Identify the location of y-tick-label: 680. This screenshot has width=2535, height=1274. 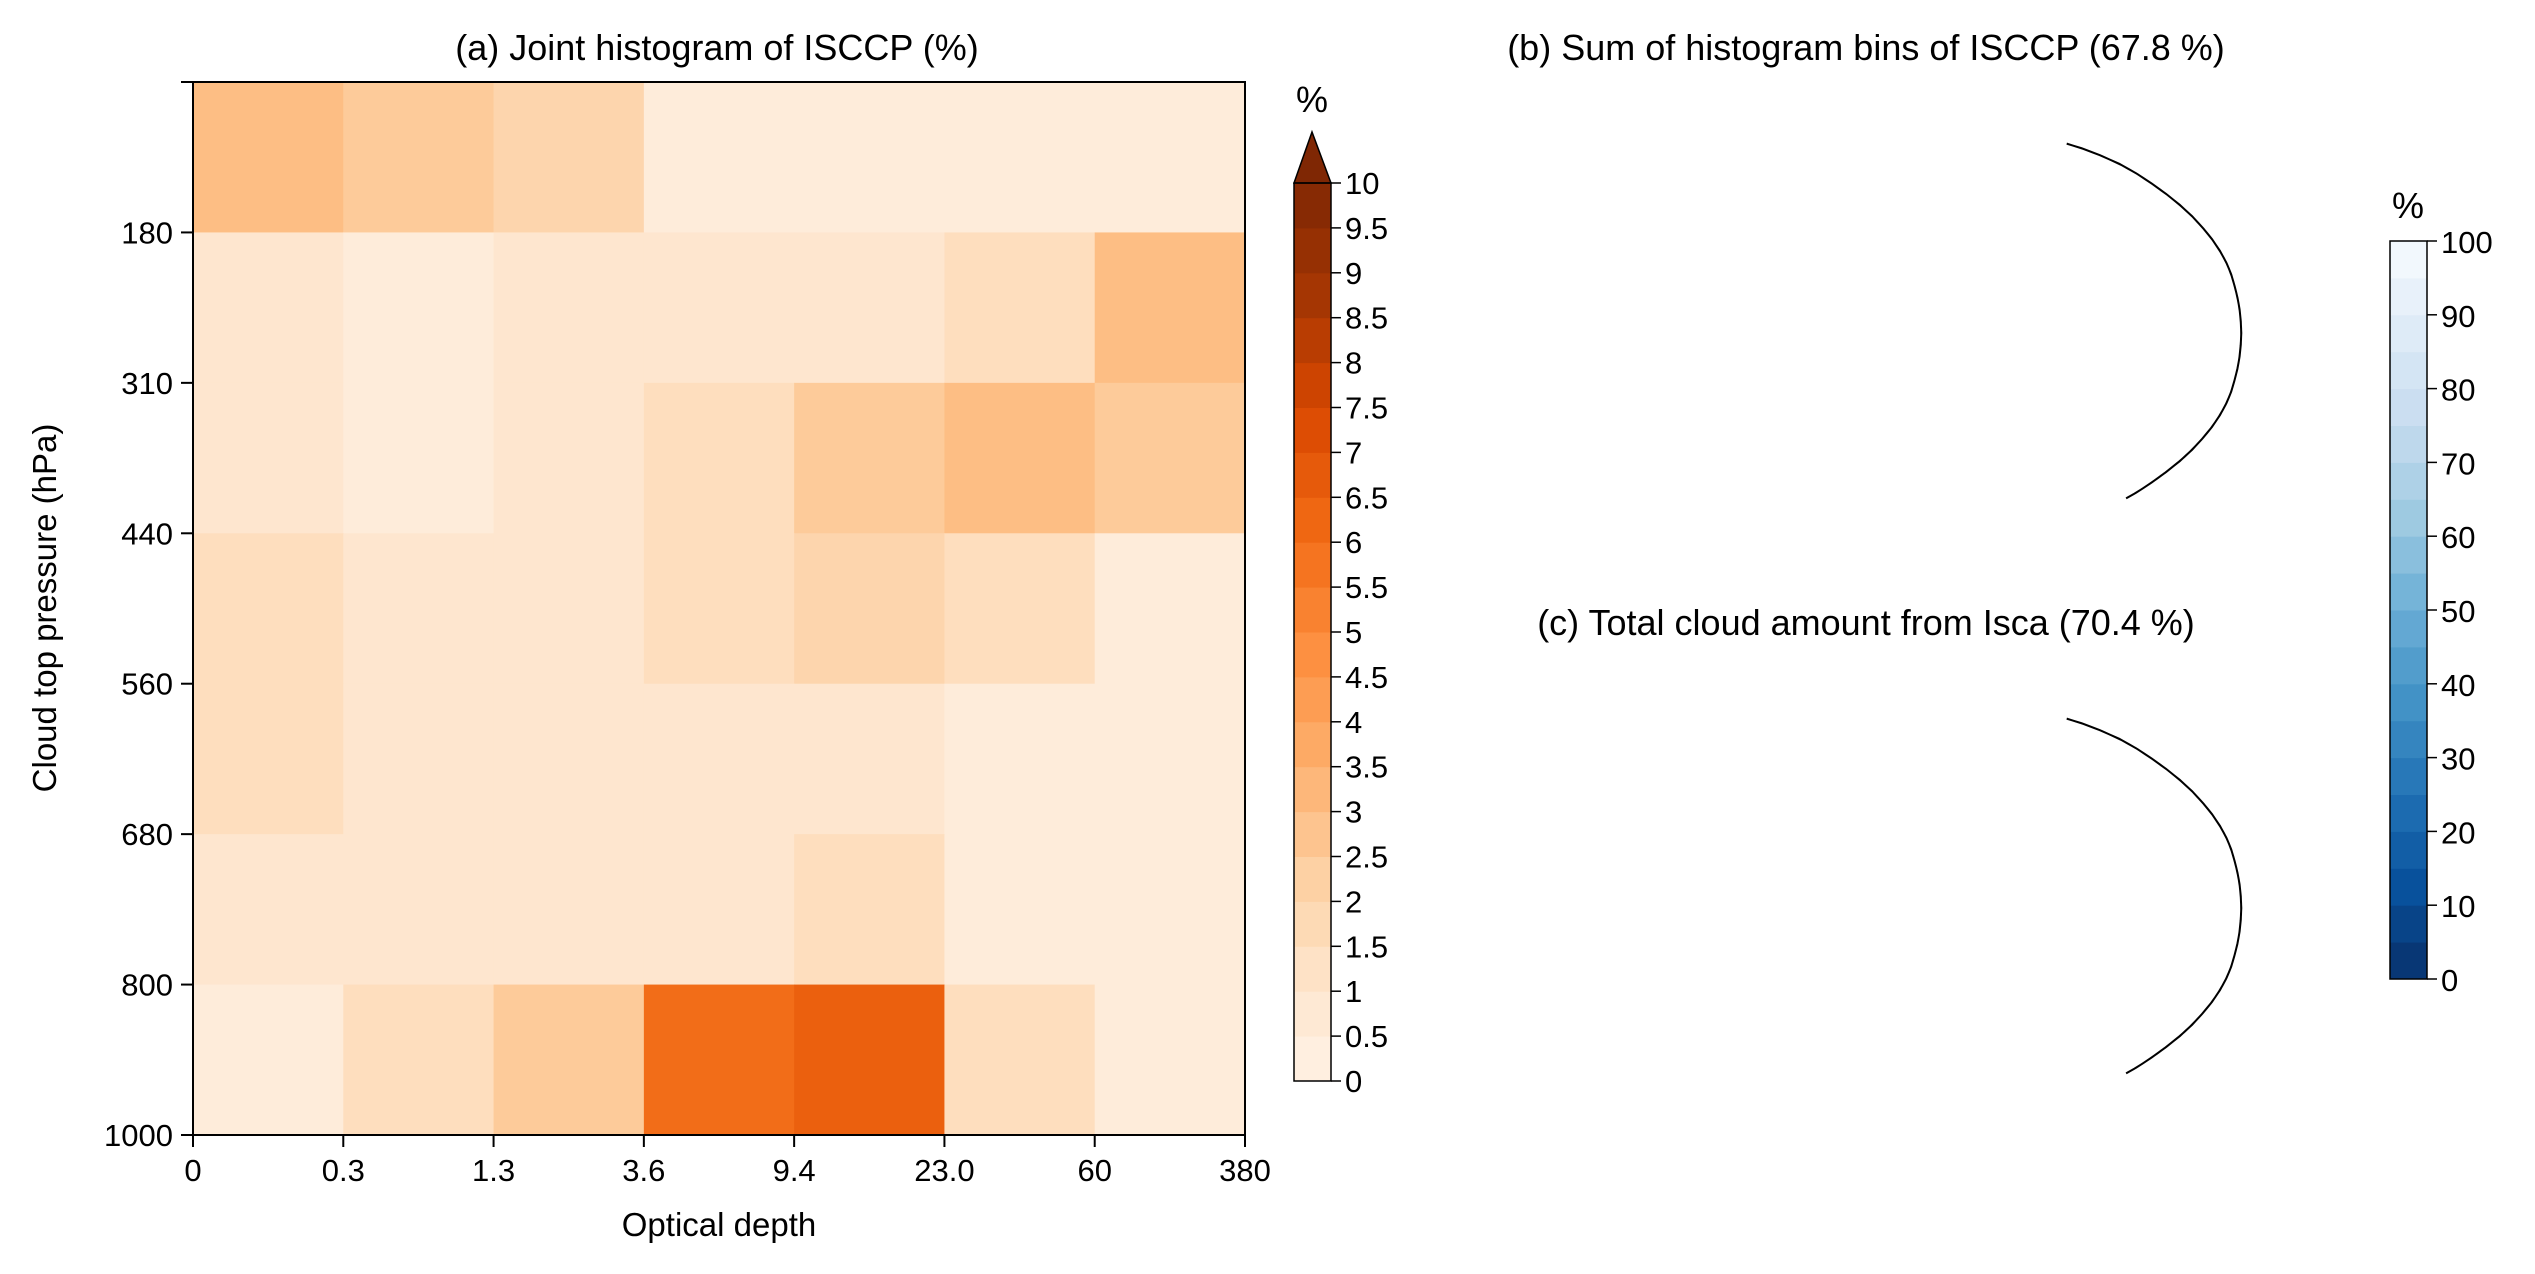
(147, 834).